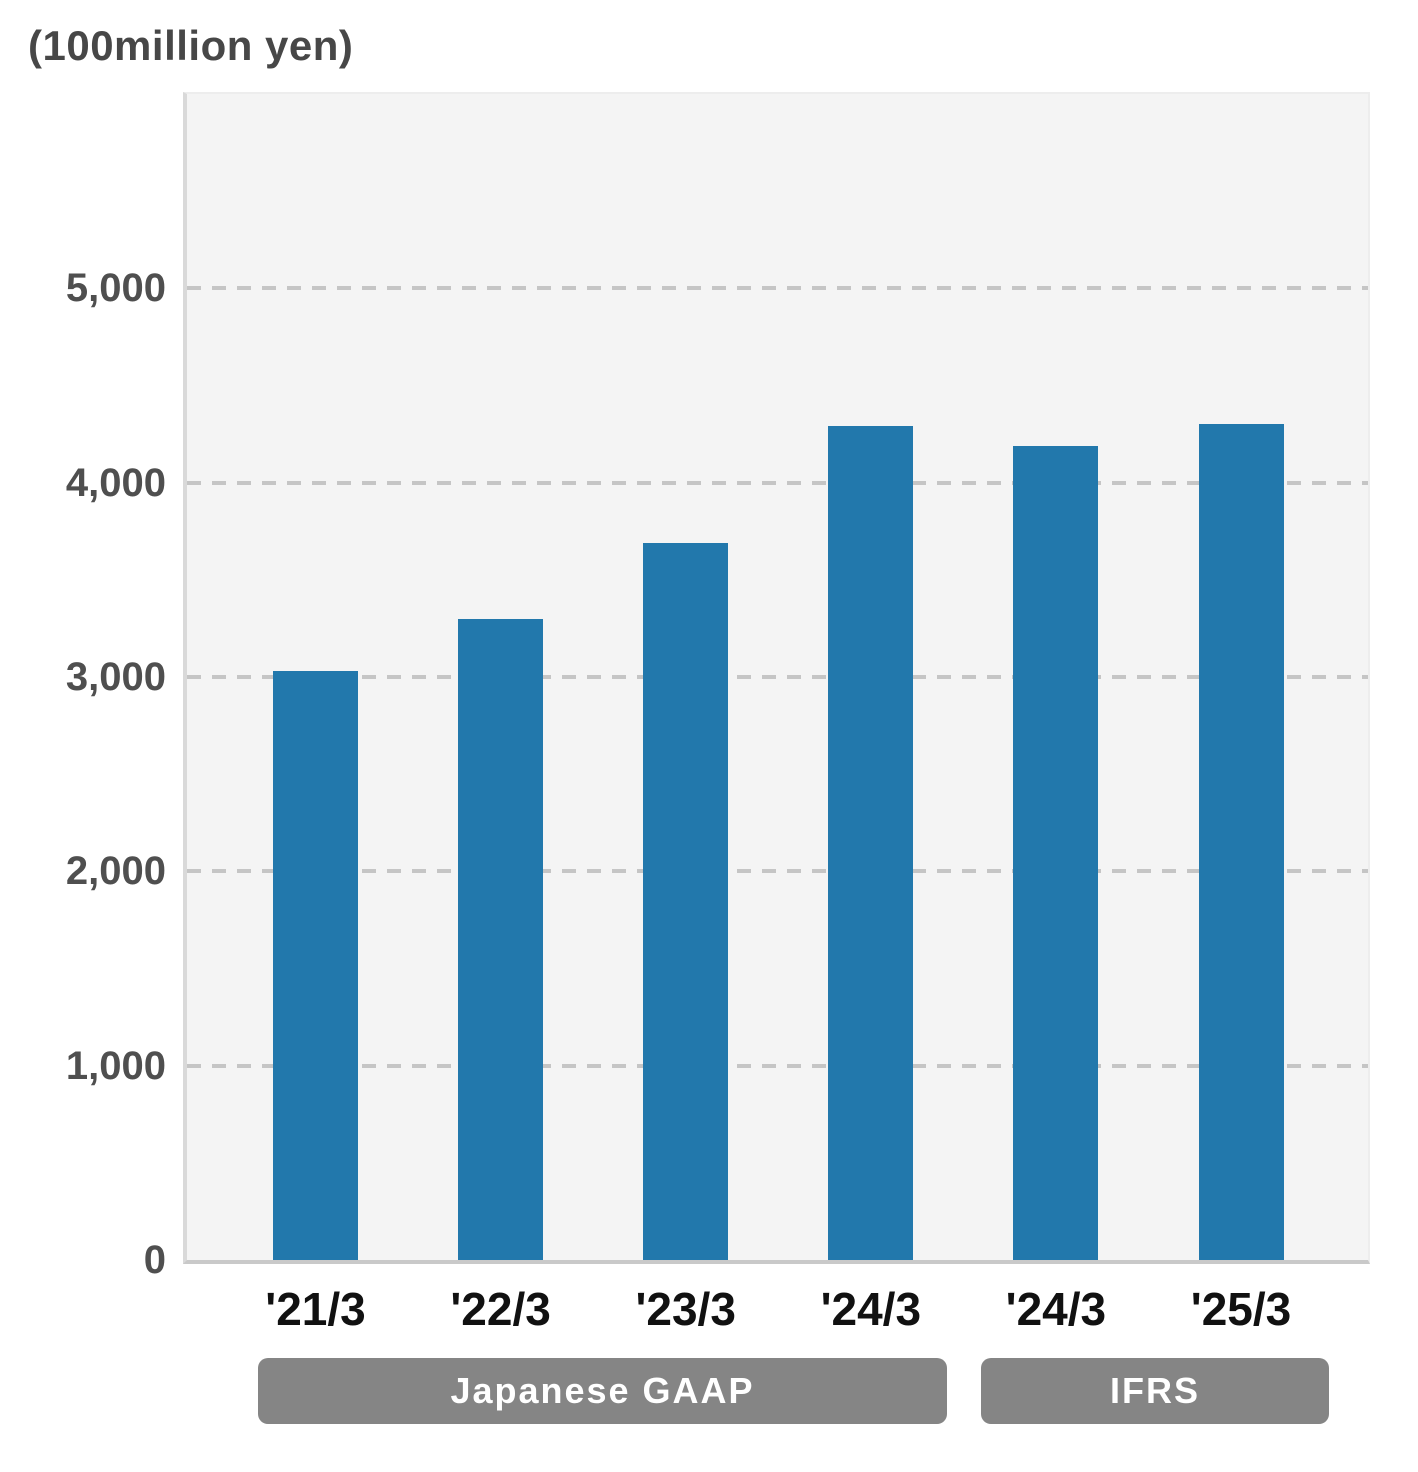  What do you see at coordinates (602, 1391) in the screenshot?
I see `group-label-japanese-gaap: Japanese GAAP` at bounding box center [602, 1391].